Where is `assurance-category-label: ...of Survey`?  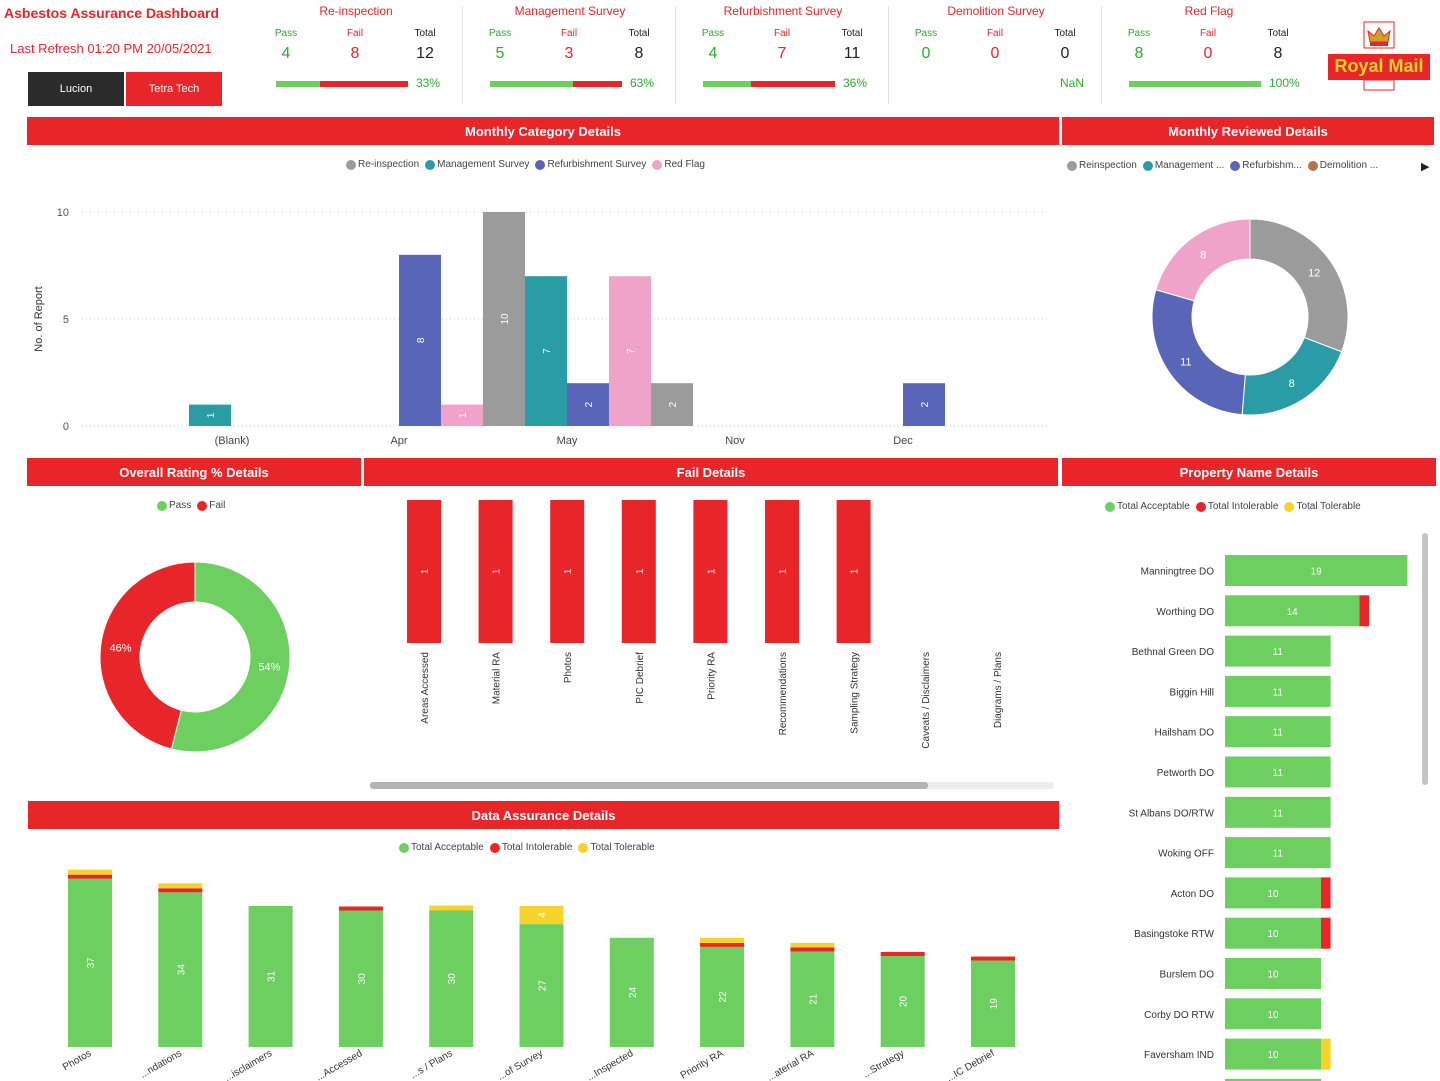
assurance-category-label: ...of Survey is located at coordinates (520, 1064).